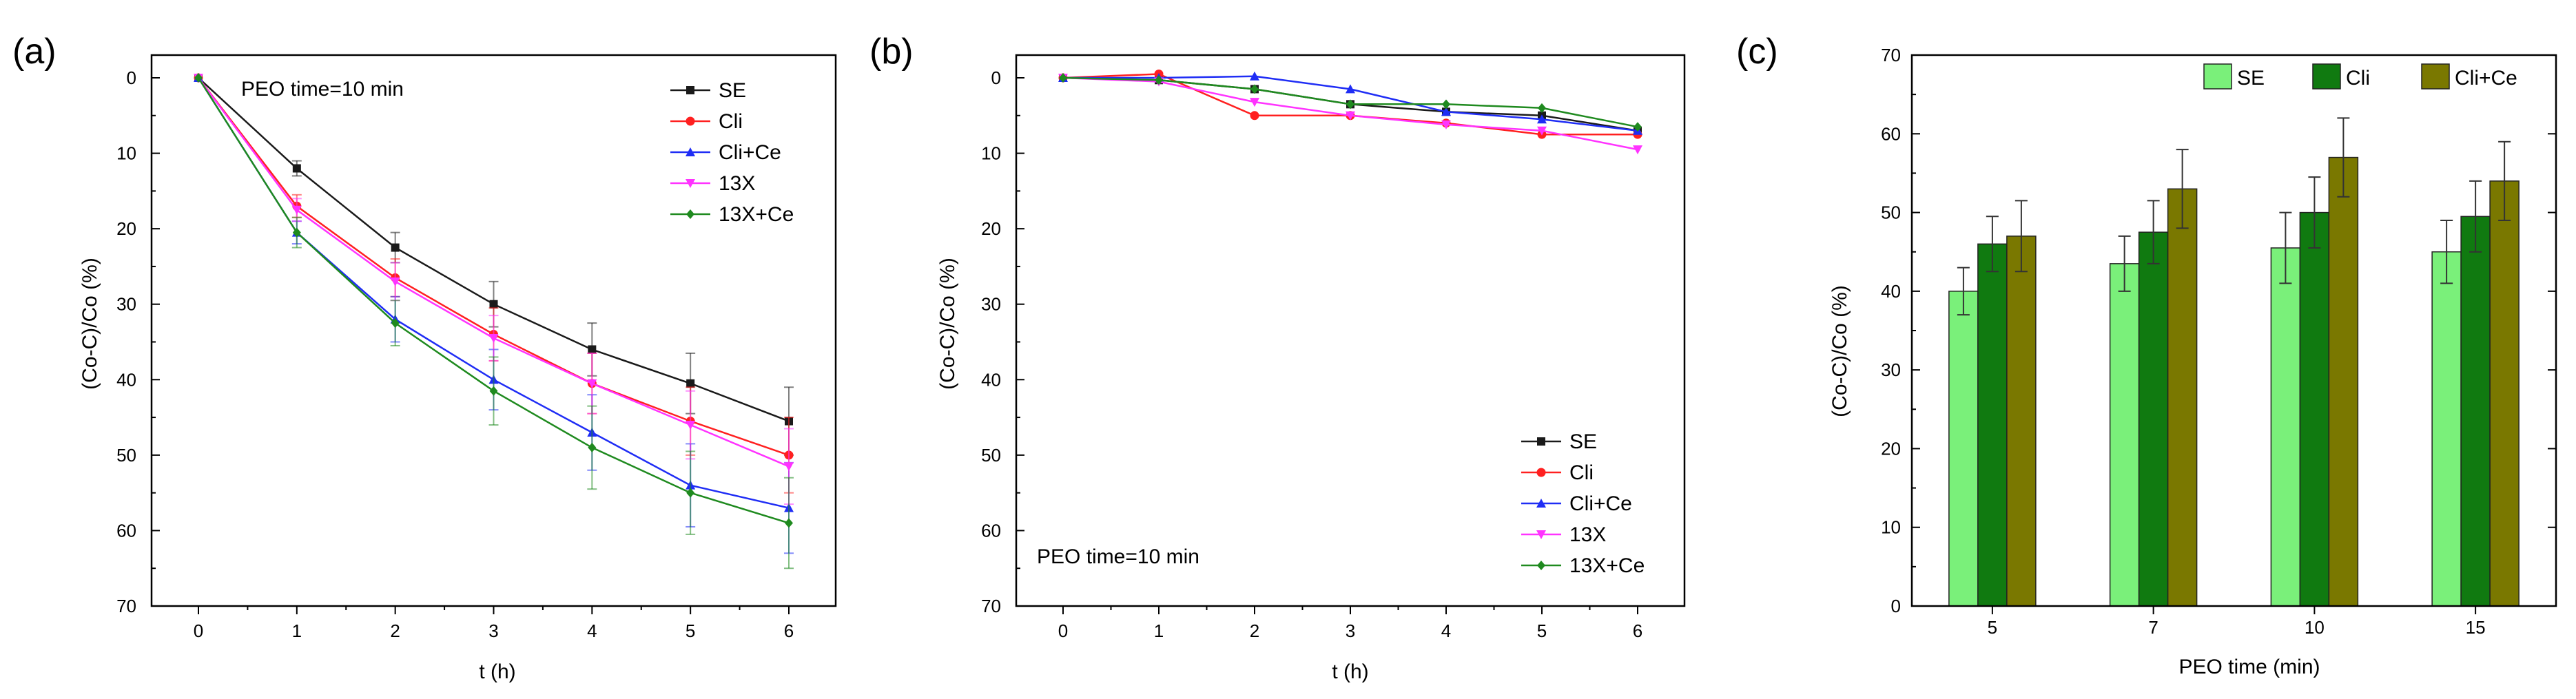  Describe the element at coordinates (712, 183) in the screenshot. I see `legend-entry: 13X` at that location.